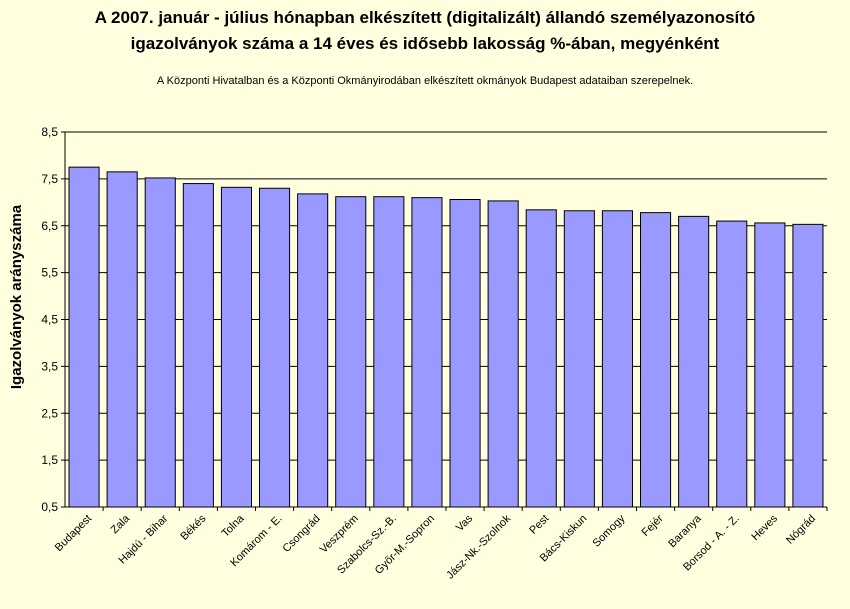 The image size is (850, 609). Describe the element at coordinates (121, 524) in the screenshot. I see `x-tick-label: Zala` at that location.